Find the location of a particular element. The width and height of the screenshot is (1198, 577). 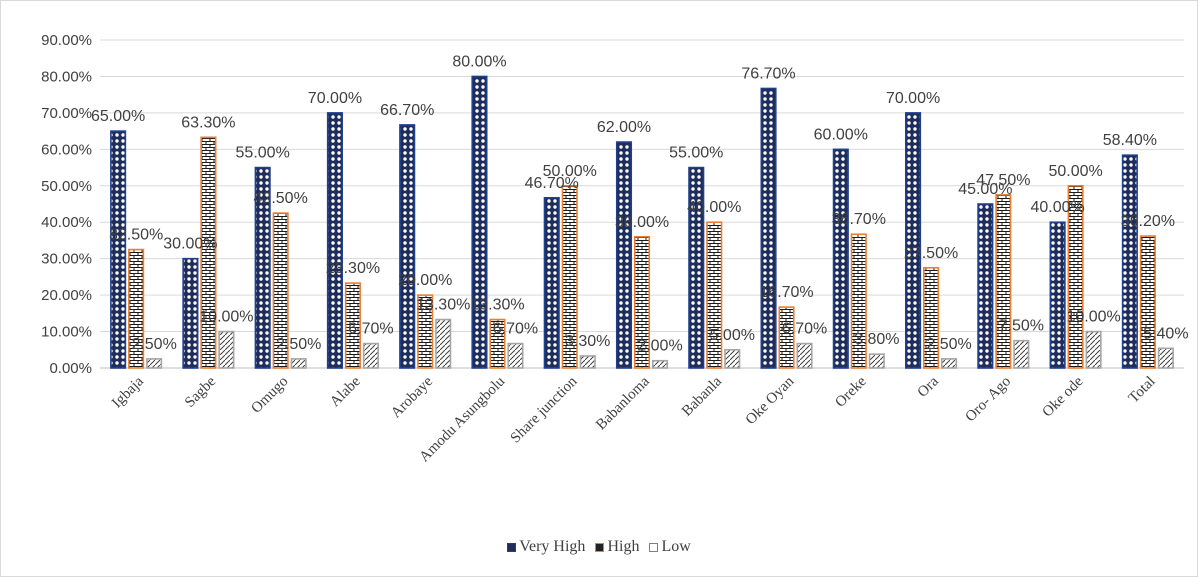

data-label-very-high-oke-oyan: 76.70% is located at coordinates (768, 73).